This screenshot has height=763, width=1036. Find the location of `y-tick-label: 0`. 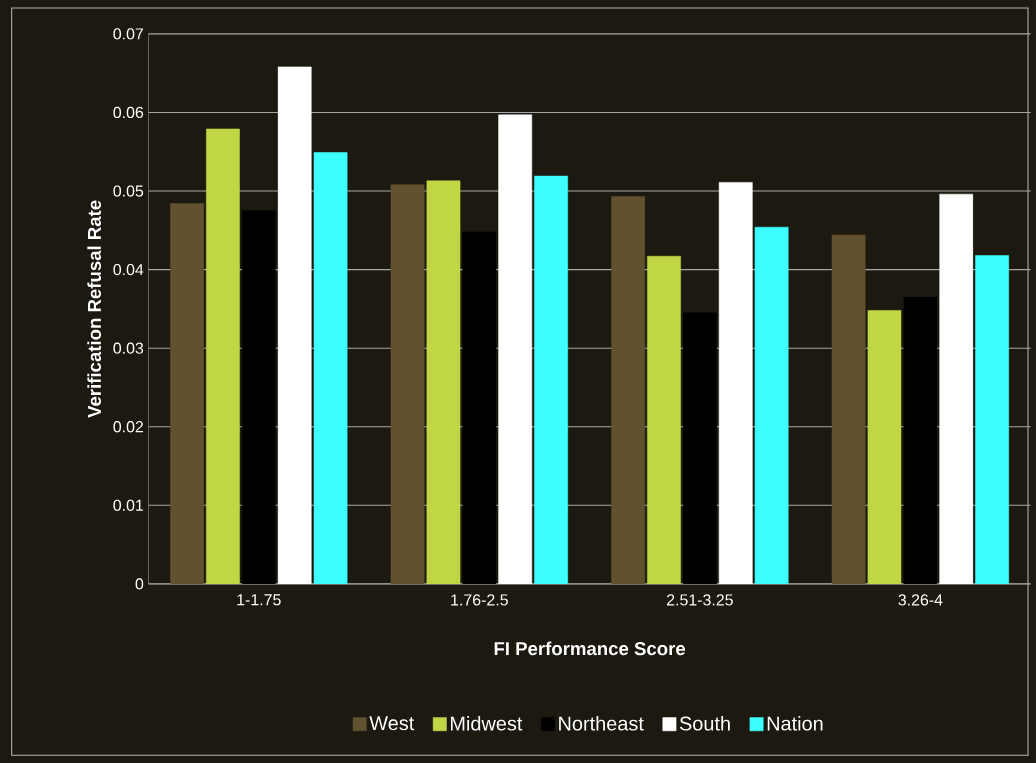

y-tick-label: 0 is located at coordinates (139, 584).